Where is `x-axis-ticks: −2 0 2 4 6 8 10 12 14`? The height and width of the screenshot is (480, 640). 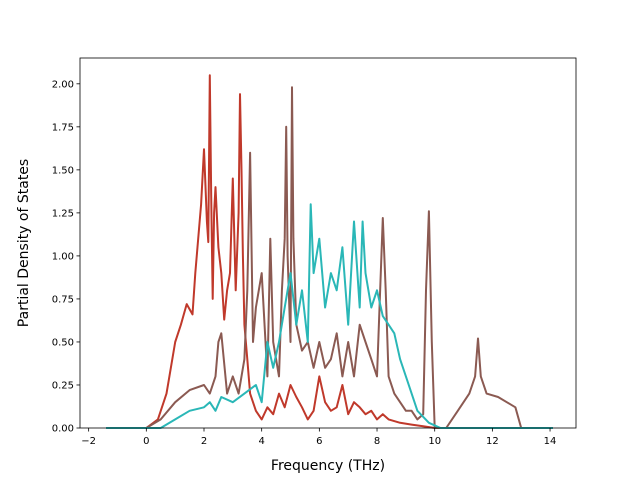 x-axis-ticks: −2 0 2 4 6 8 10 12 14 is located at coordinates (318, 437).